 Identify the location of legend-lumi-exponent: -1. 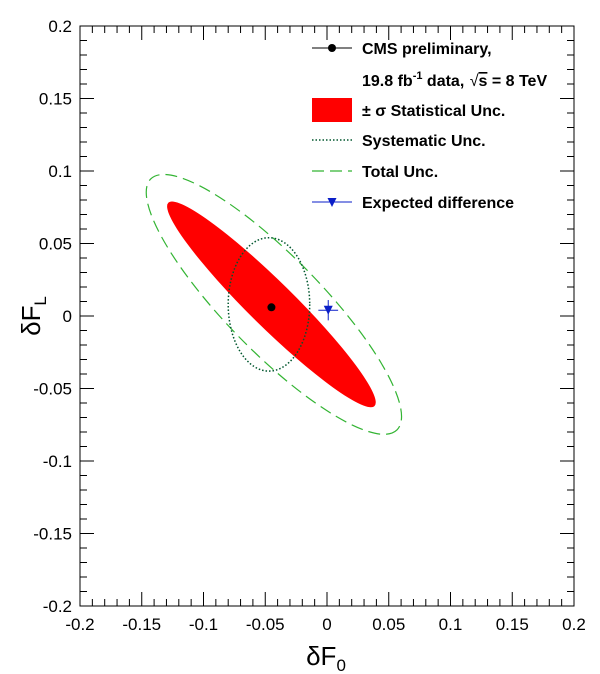
(418, 76).